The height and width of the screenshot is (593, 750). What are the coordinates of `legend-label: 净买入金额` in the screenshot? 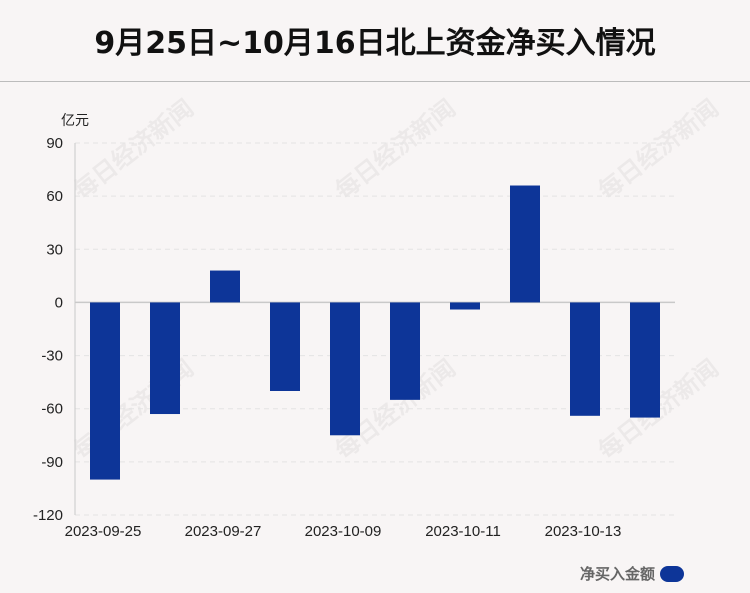 It's located at (617, 574).